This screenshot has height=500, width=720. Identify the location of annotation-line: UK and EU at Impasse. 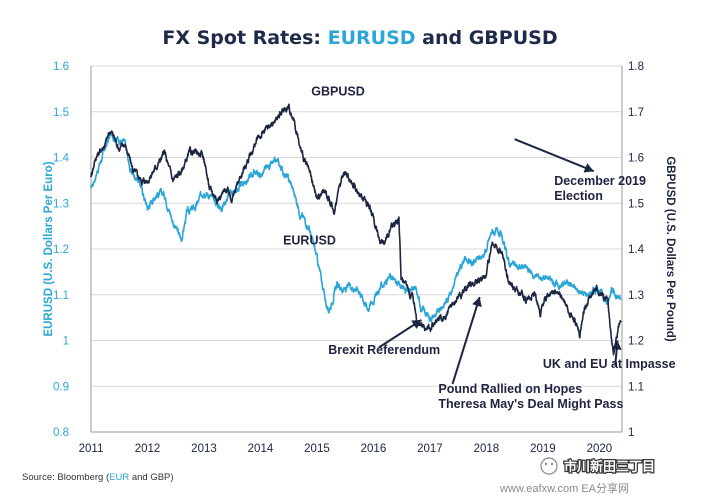
(609, 364).